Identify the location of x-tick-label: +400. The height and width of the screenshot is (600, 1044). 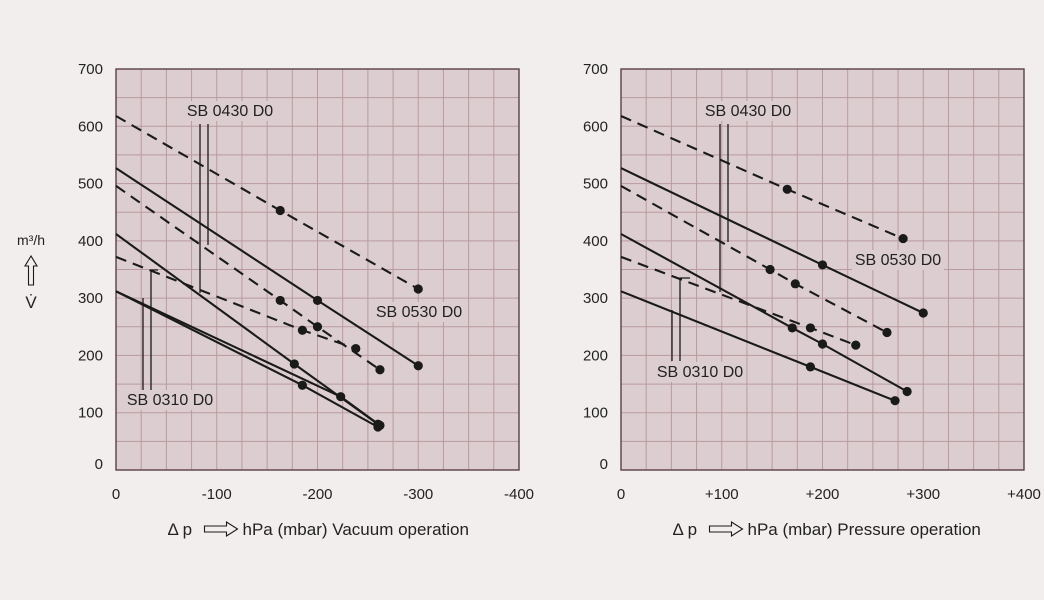
(1024, 494).